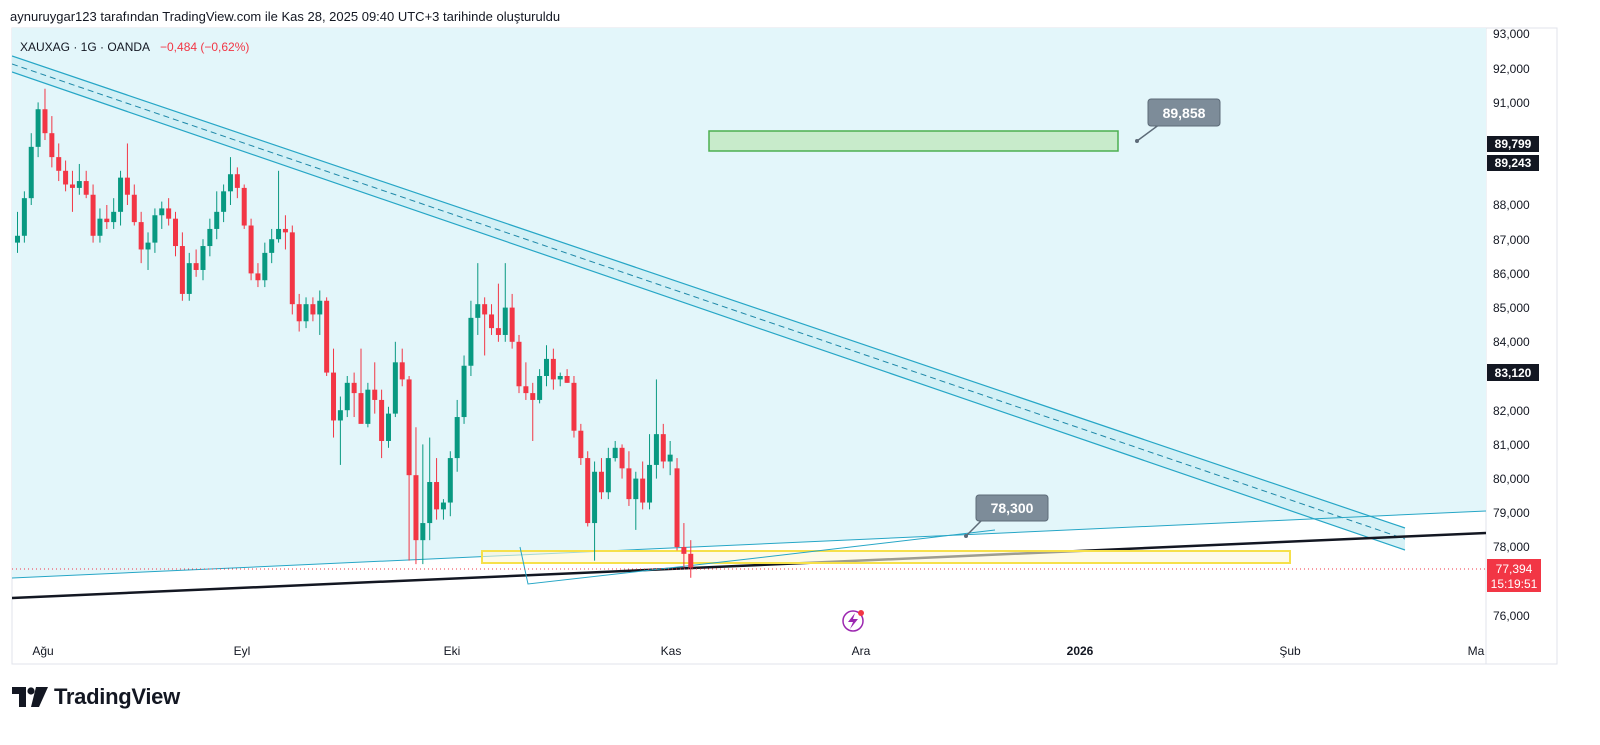  What do you see at coordinates (758, 651) in the screenshot?
I see `time-axis: Ağu Eyl Eki Kas Ara 2026 Şub Ma` at bounding box center [758, 651].